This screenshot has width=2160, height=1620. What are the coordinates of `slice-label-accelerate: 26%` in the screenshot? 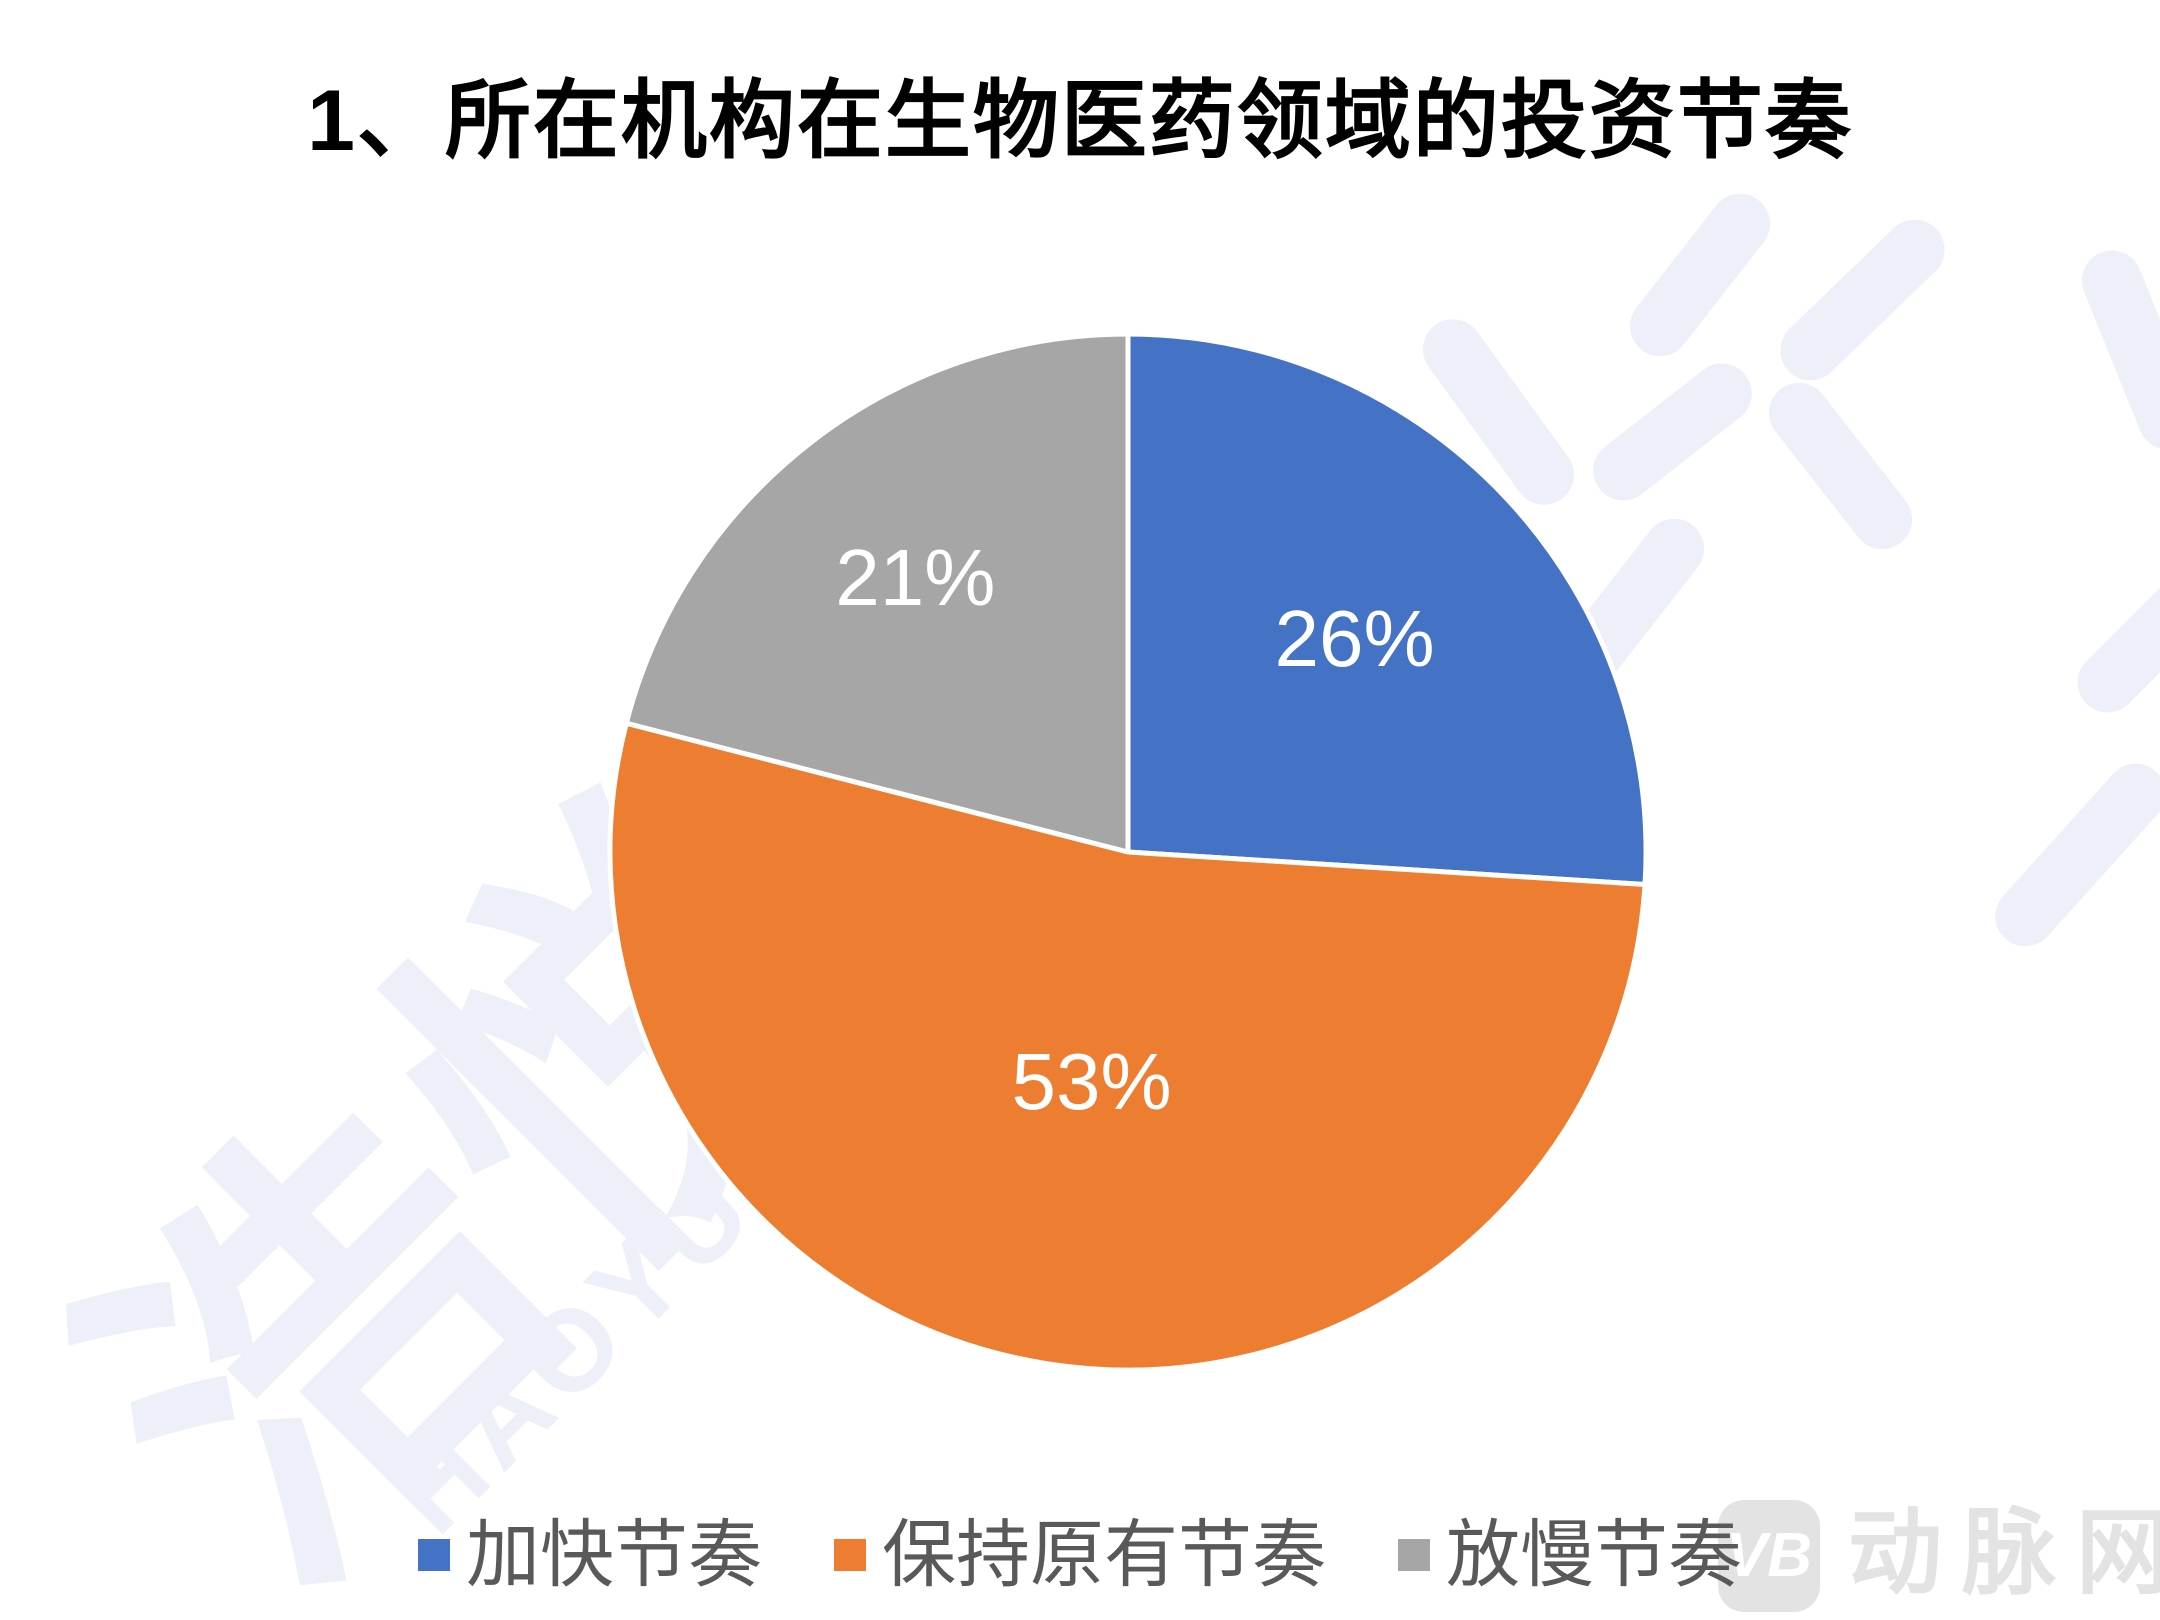 It's located at (1354, 639).